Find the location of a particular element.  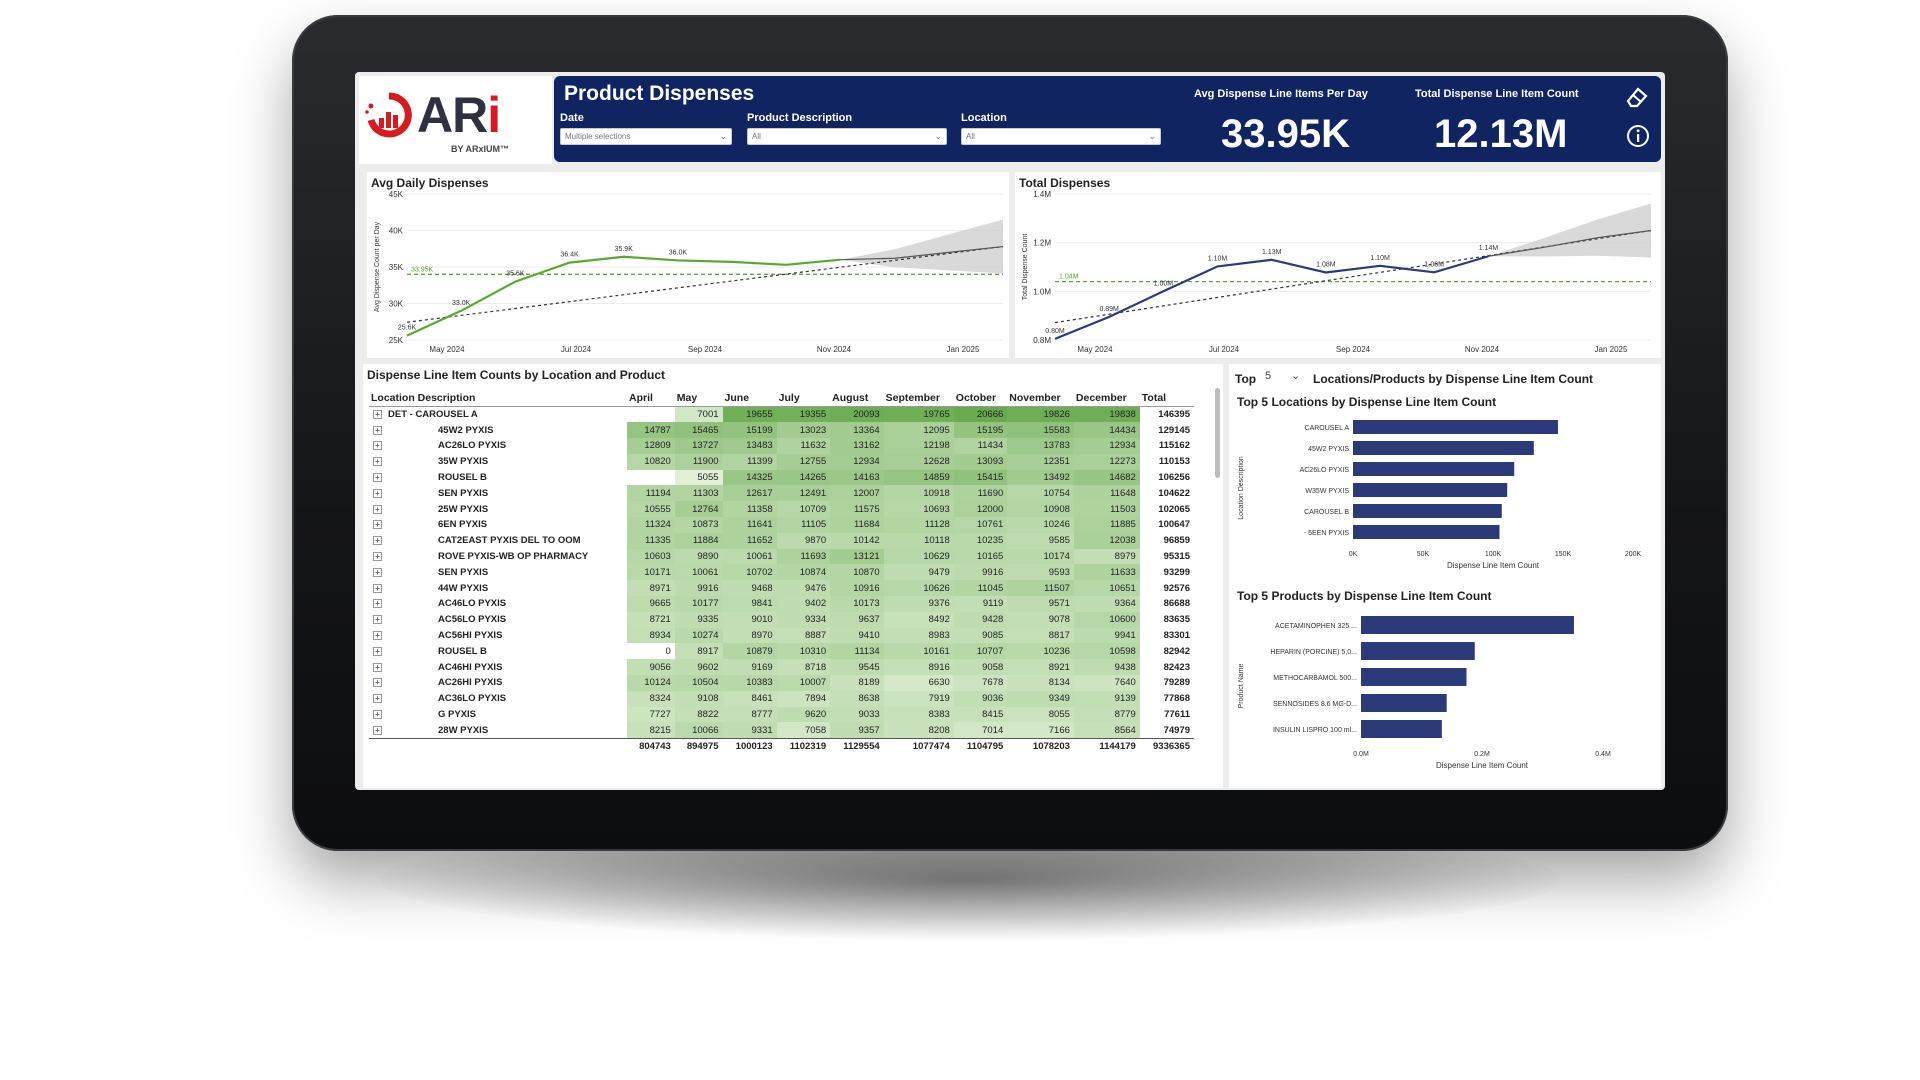

matrix-column-header: November is located at coordinates (1040, 398).